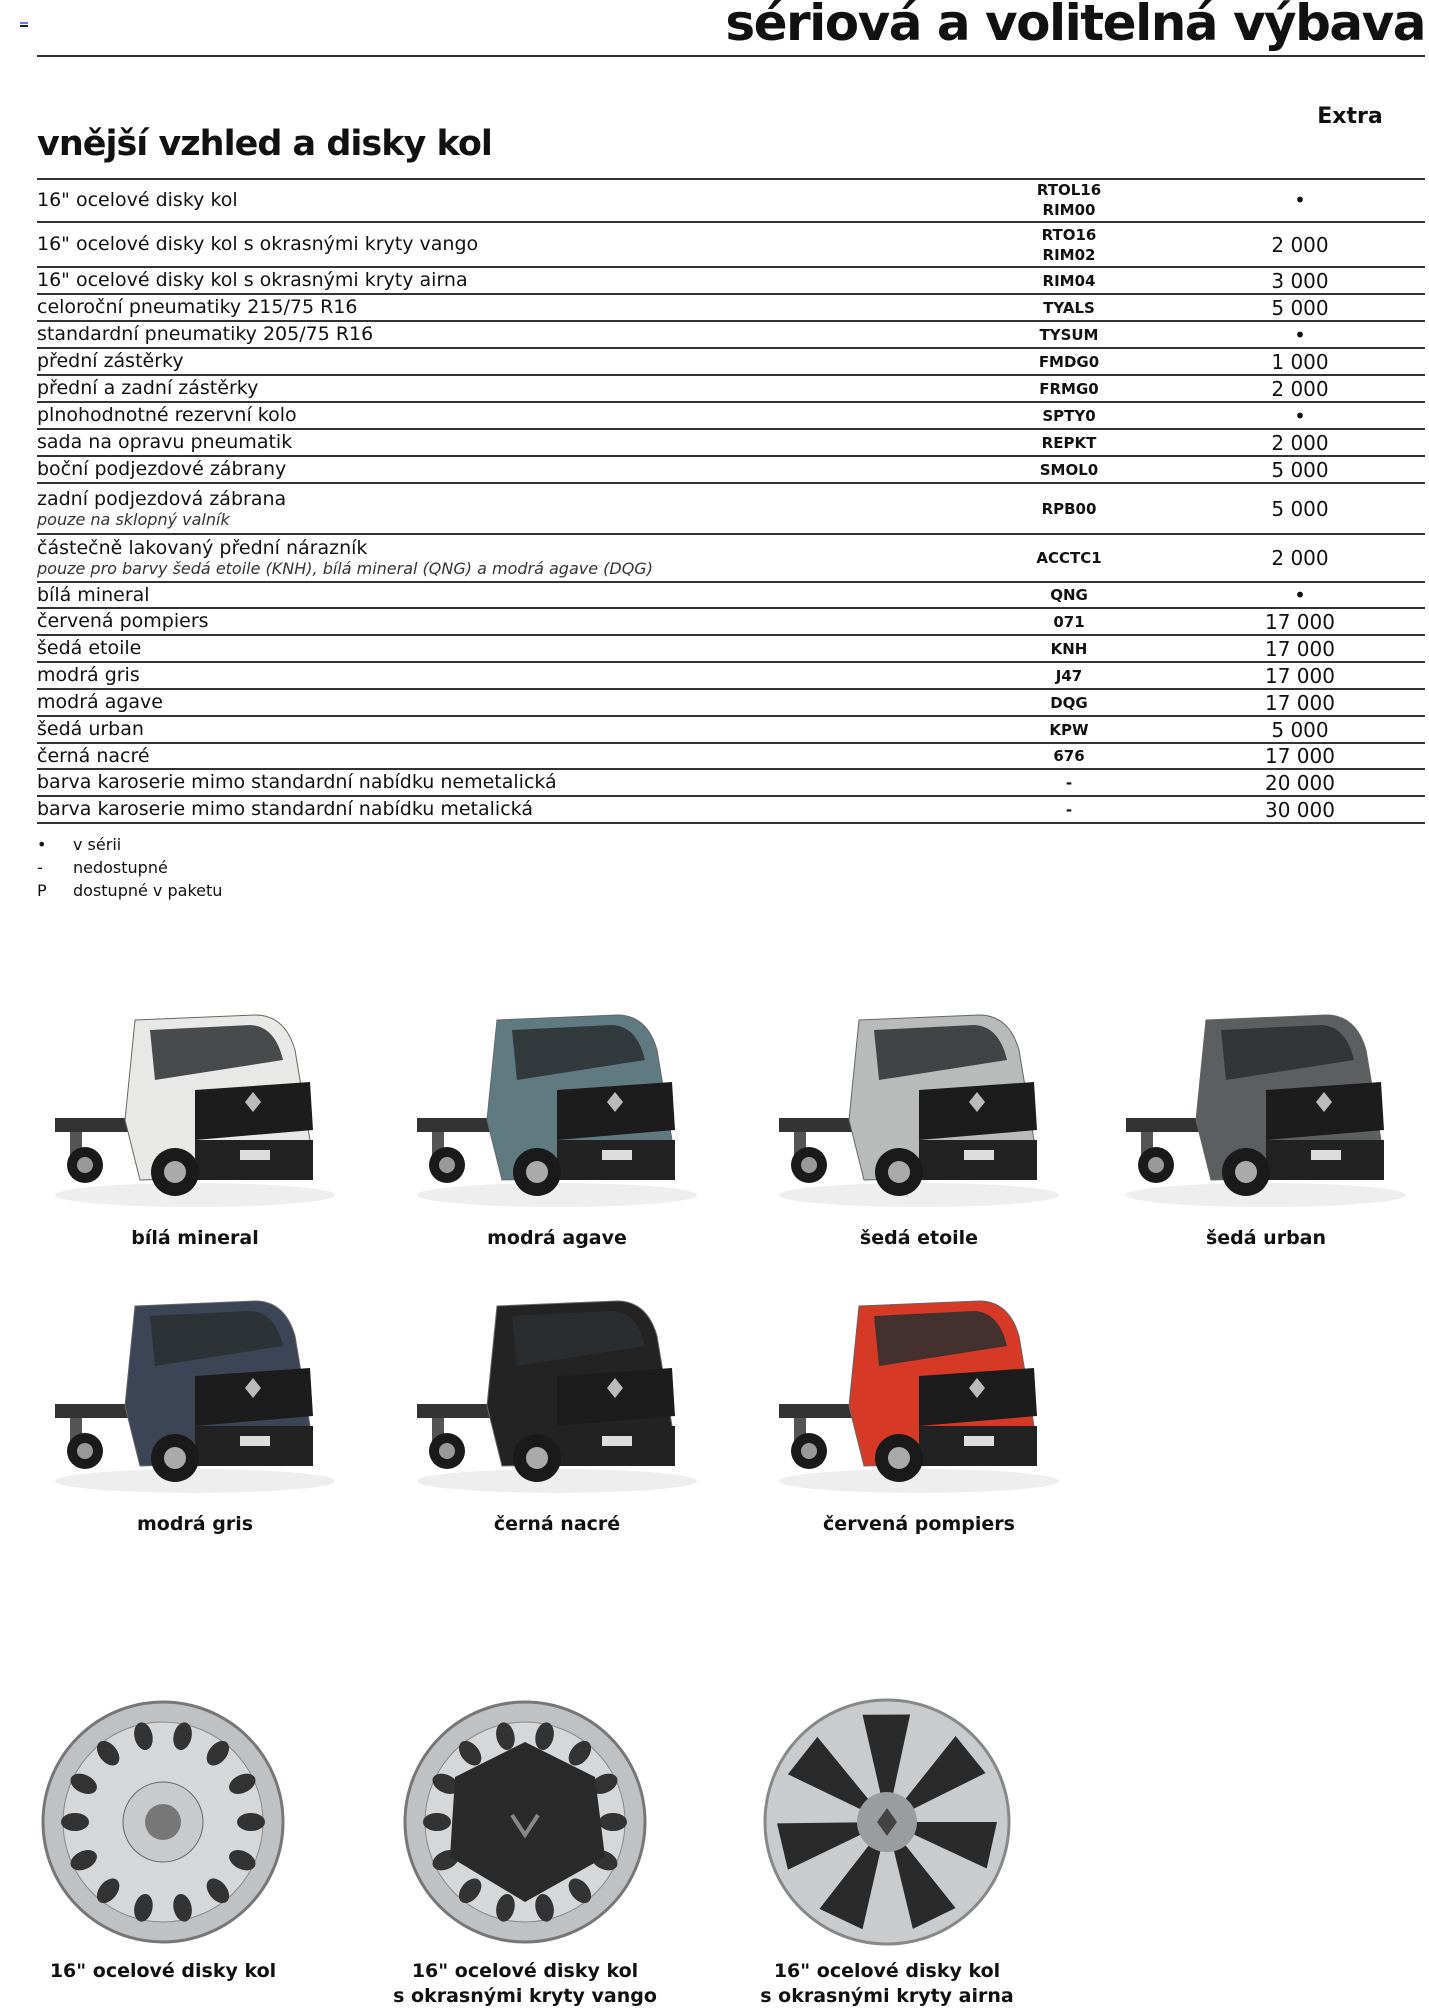 This screenshot has width=1429, height=2009. What do you see at coordinates (1069, 244) in the screenshot?
I see `option-code: RTO16 RIM02` at bounding box center [1069, 244].